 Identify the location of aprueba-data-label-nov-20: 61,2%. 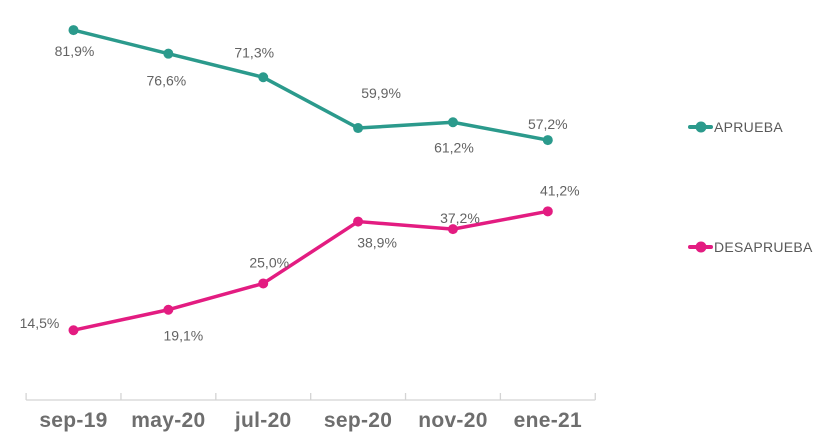
(454, 147).